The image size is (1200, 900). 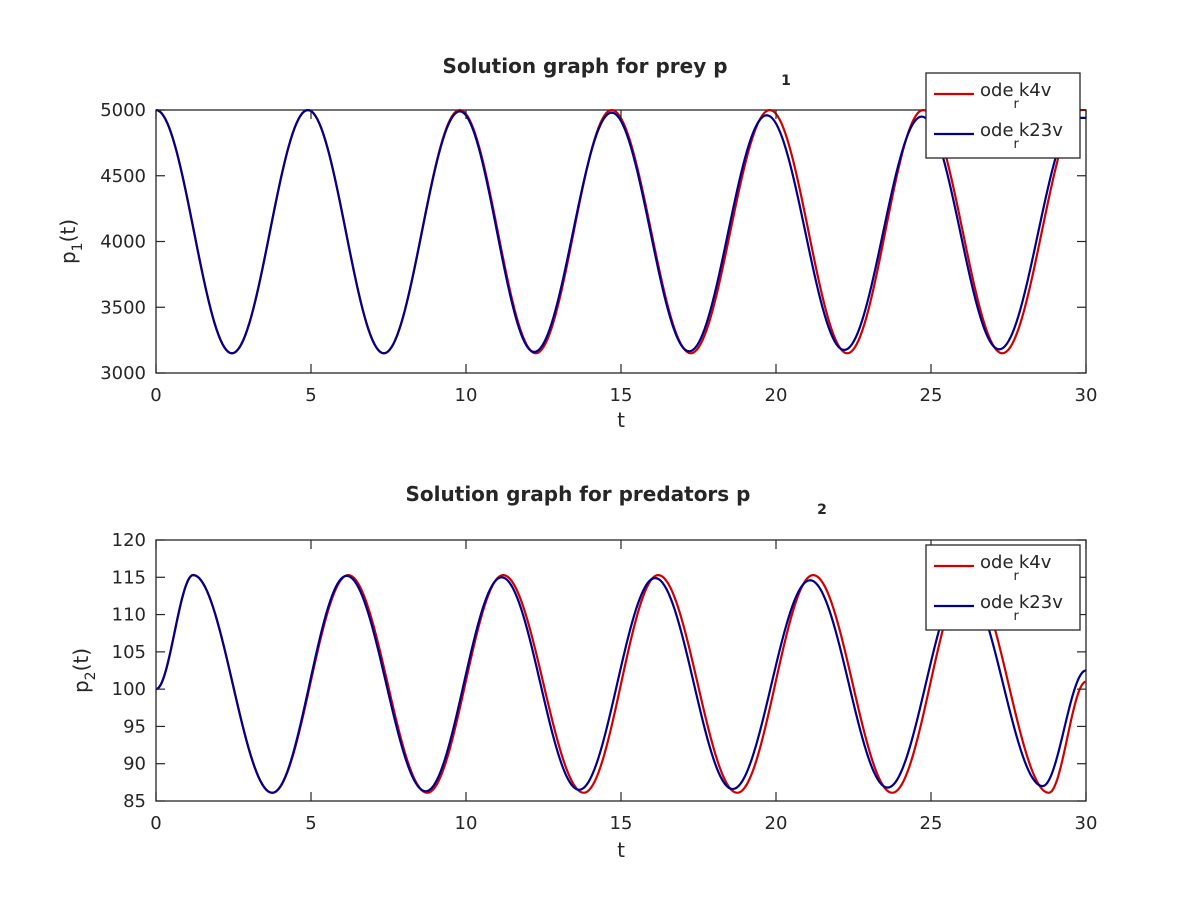 I want to click on y-tick-label: 4000, so click(x=123, y=242).